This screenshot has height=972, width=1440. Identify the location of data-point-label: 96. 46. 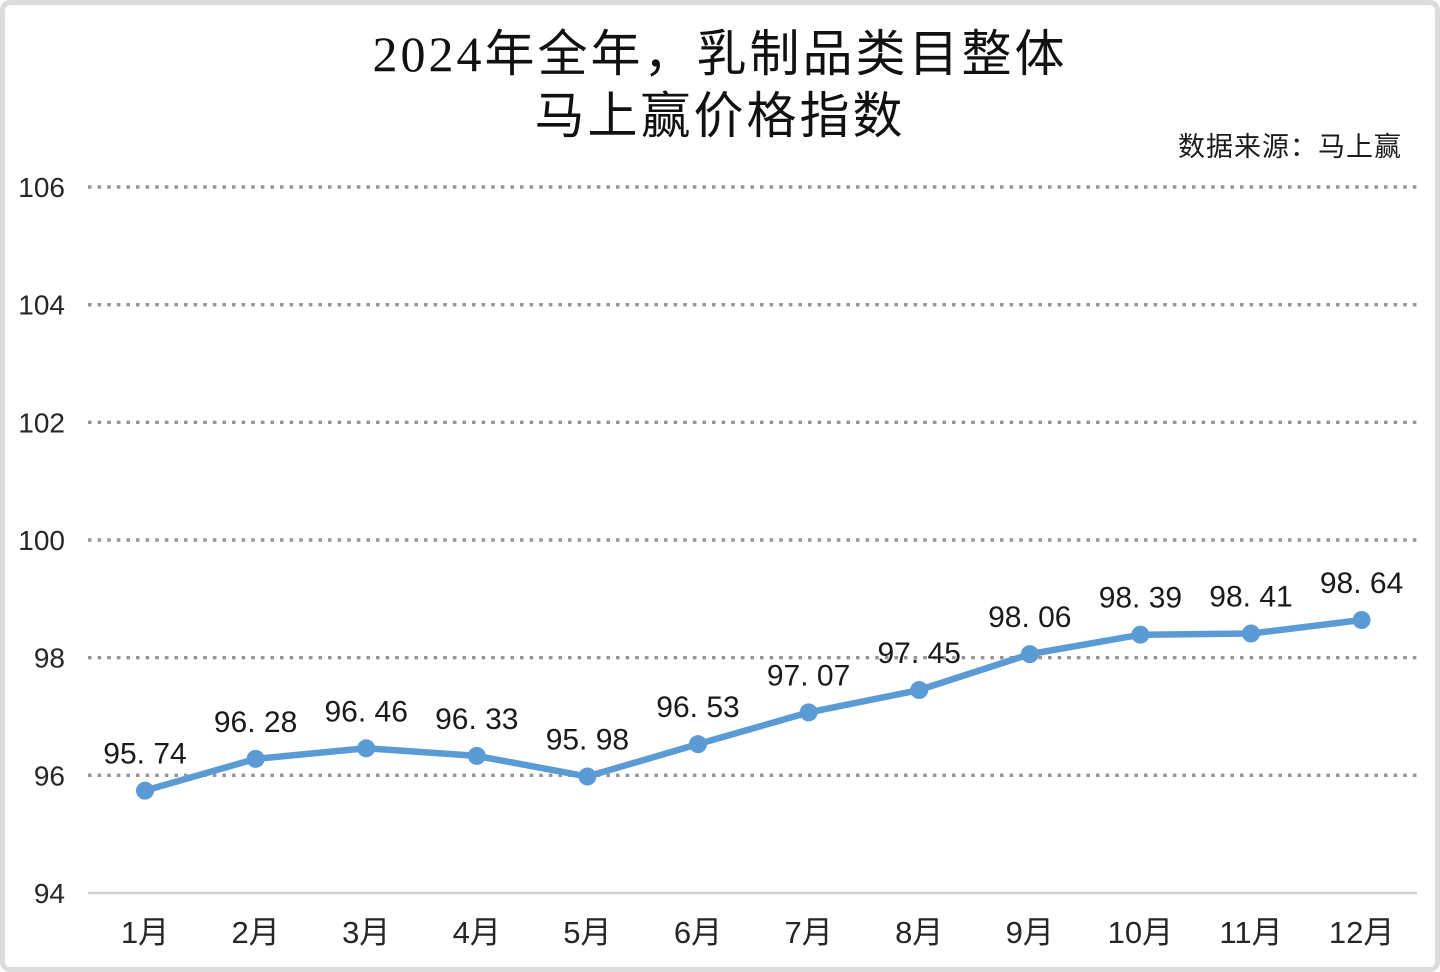
(365, 711).